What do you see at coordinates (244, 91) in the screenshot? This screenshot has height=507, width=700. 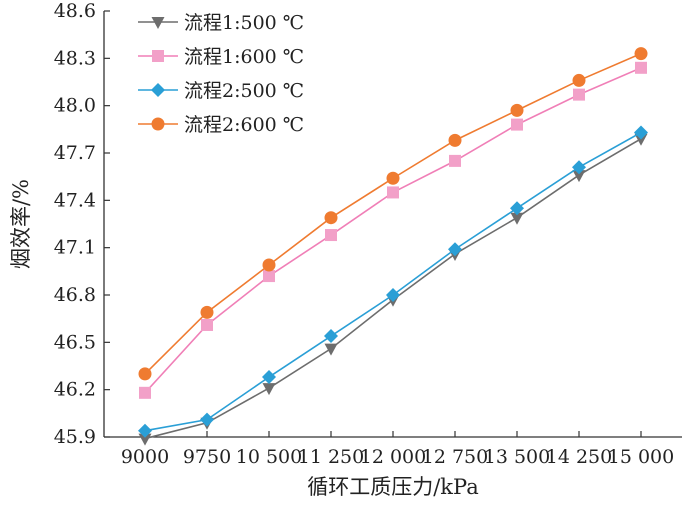 I see `legend-label: 流程2:500 ℃` at bounding box center [244, 91].